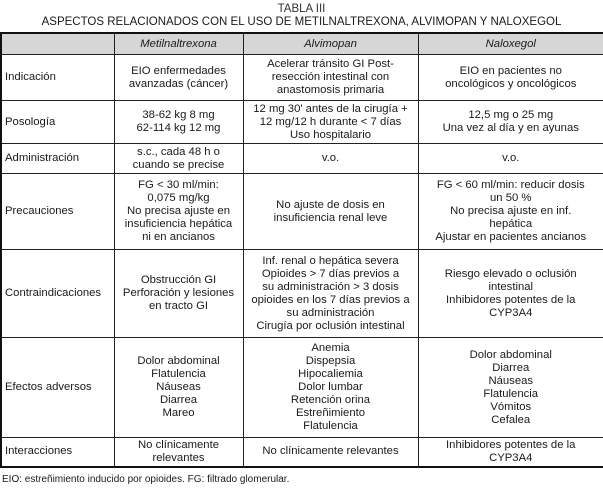 Image resolution: width=603 pixels, height=491 pixels. I want to click on cell-line: Retención orina, so click(330, 400).